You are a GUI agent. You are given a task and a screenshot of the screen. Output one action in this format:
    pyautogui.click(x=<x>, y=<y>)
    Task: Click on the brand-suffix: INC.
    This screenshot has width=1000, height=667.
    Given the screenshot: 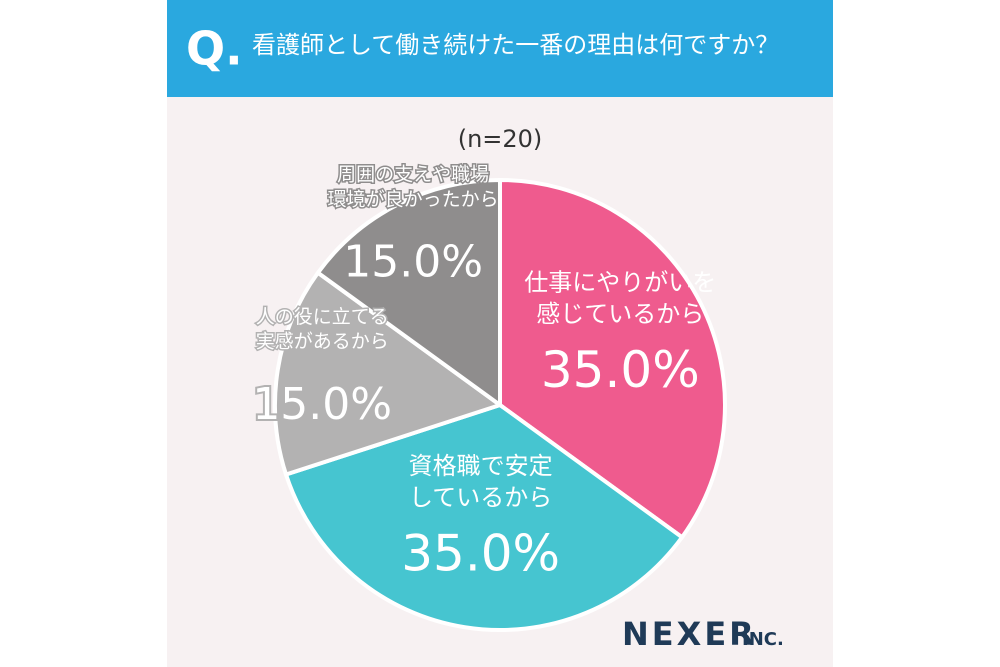 What is the action you would take?
    pyautogui.click(x=763, y=639)
    